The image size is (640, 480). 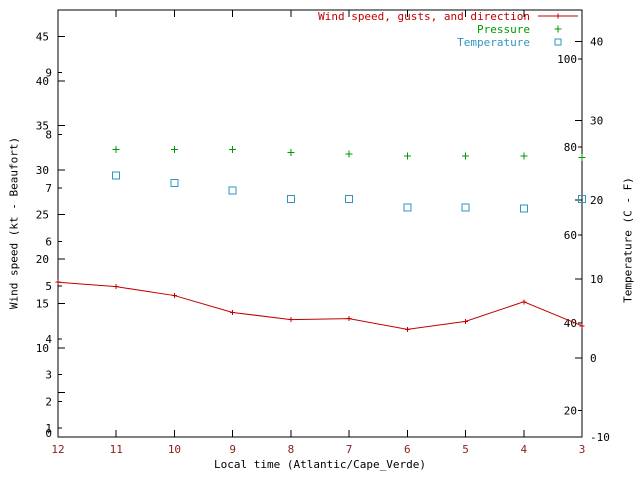 I want to click on celsius-tick-label: 0, so click(x=593, y=358).